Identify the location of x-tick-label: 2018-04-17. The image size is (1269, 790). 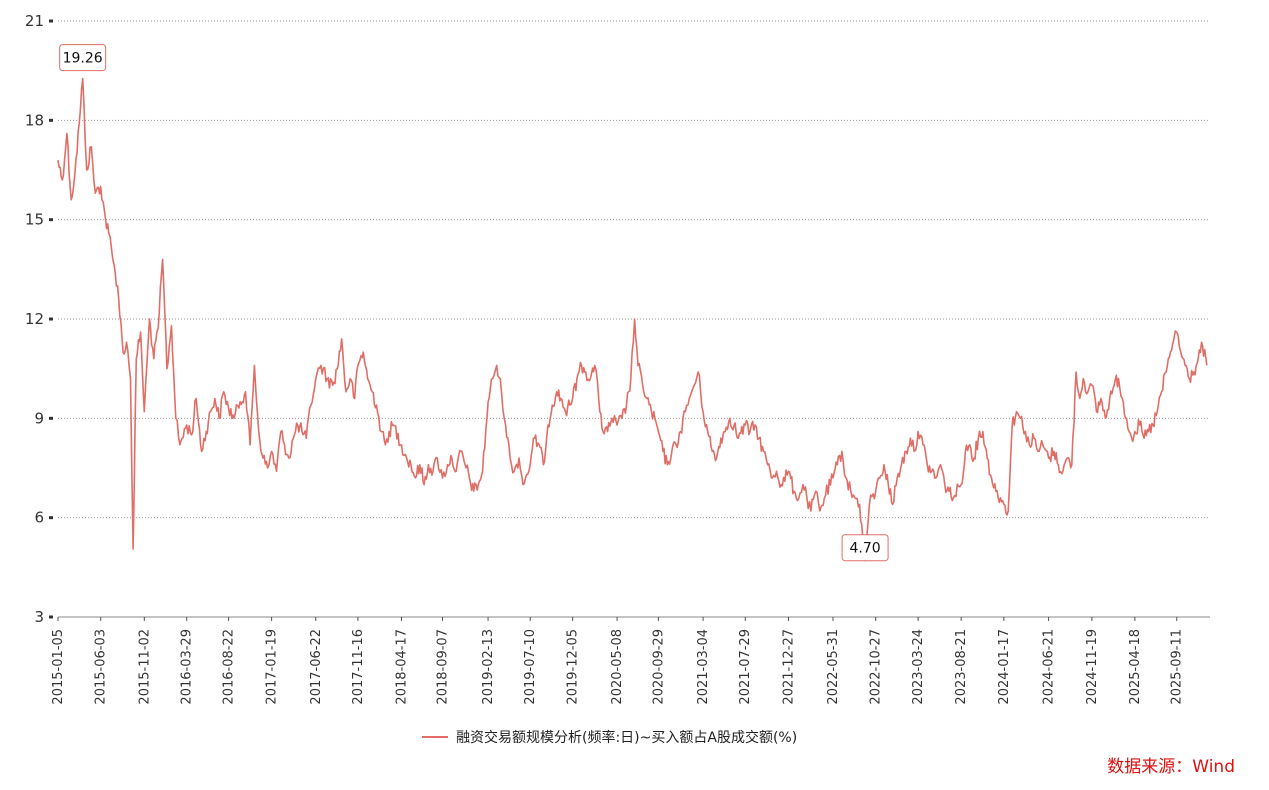
(401, 667).